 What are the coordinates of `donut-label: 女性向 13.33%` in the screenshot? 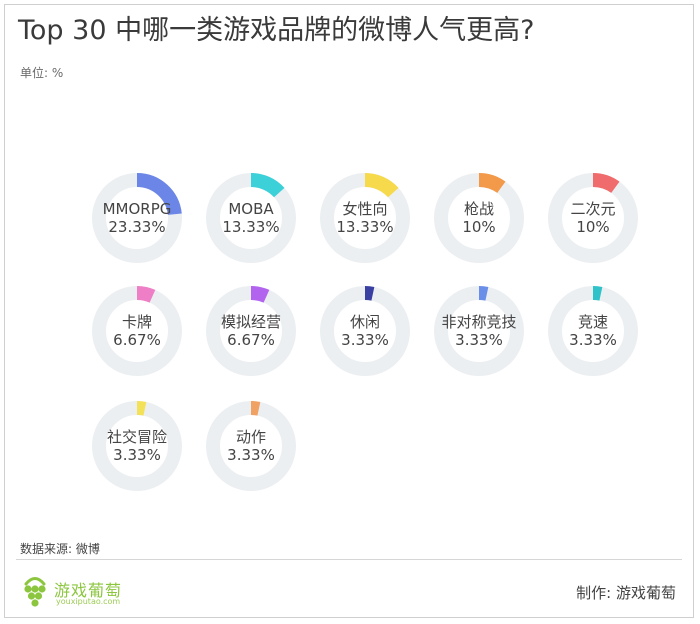 It's located at (365, 218).